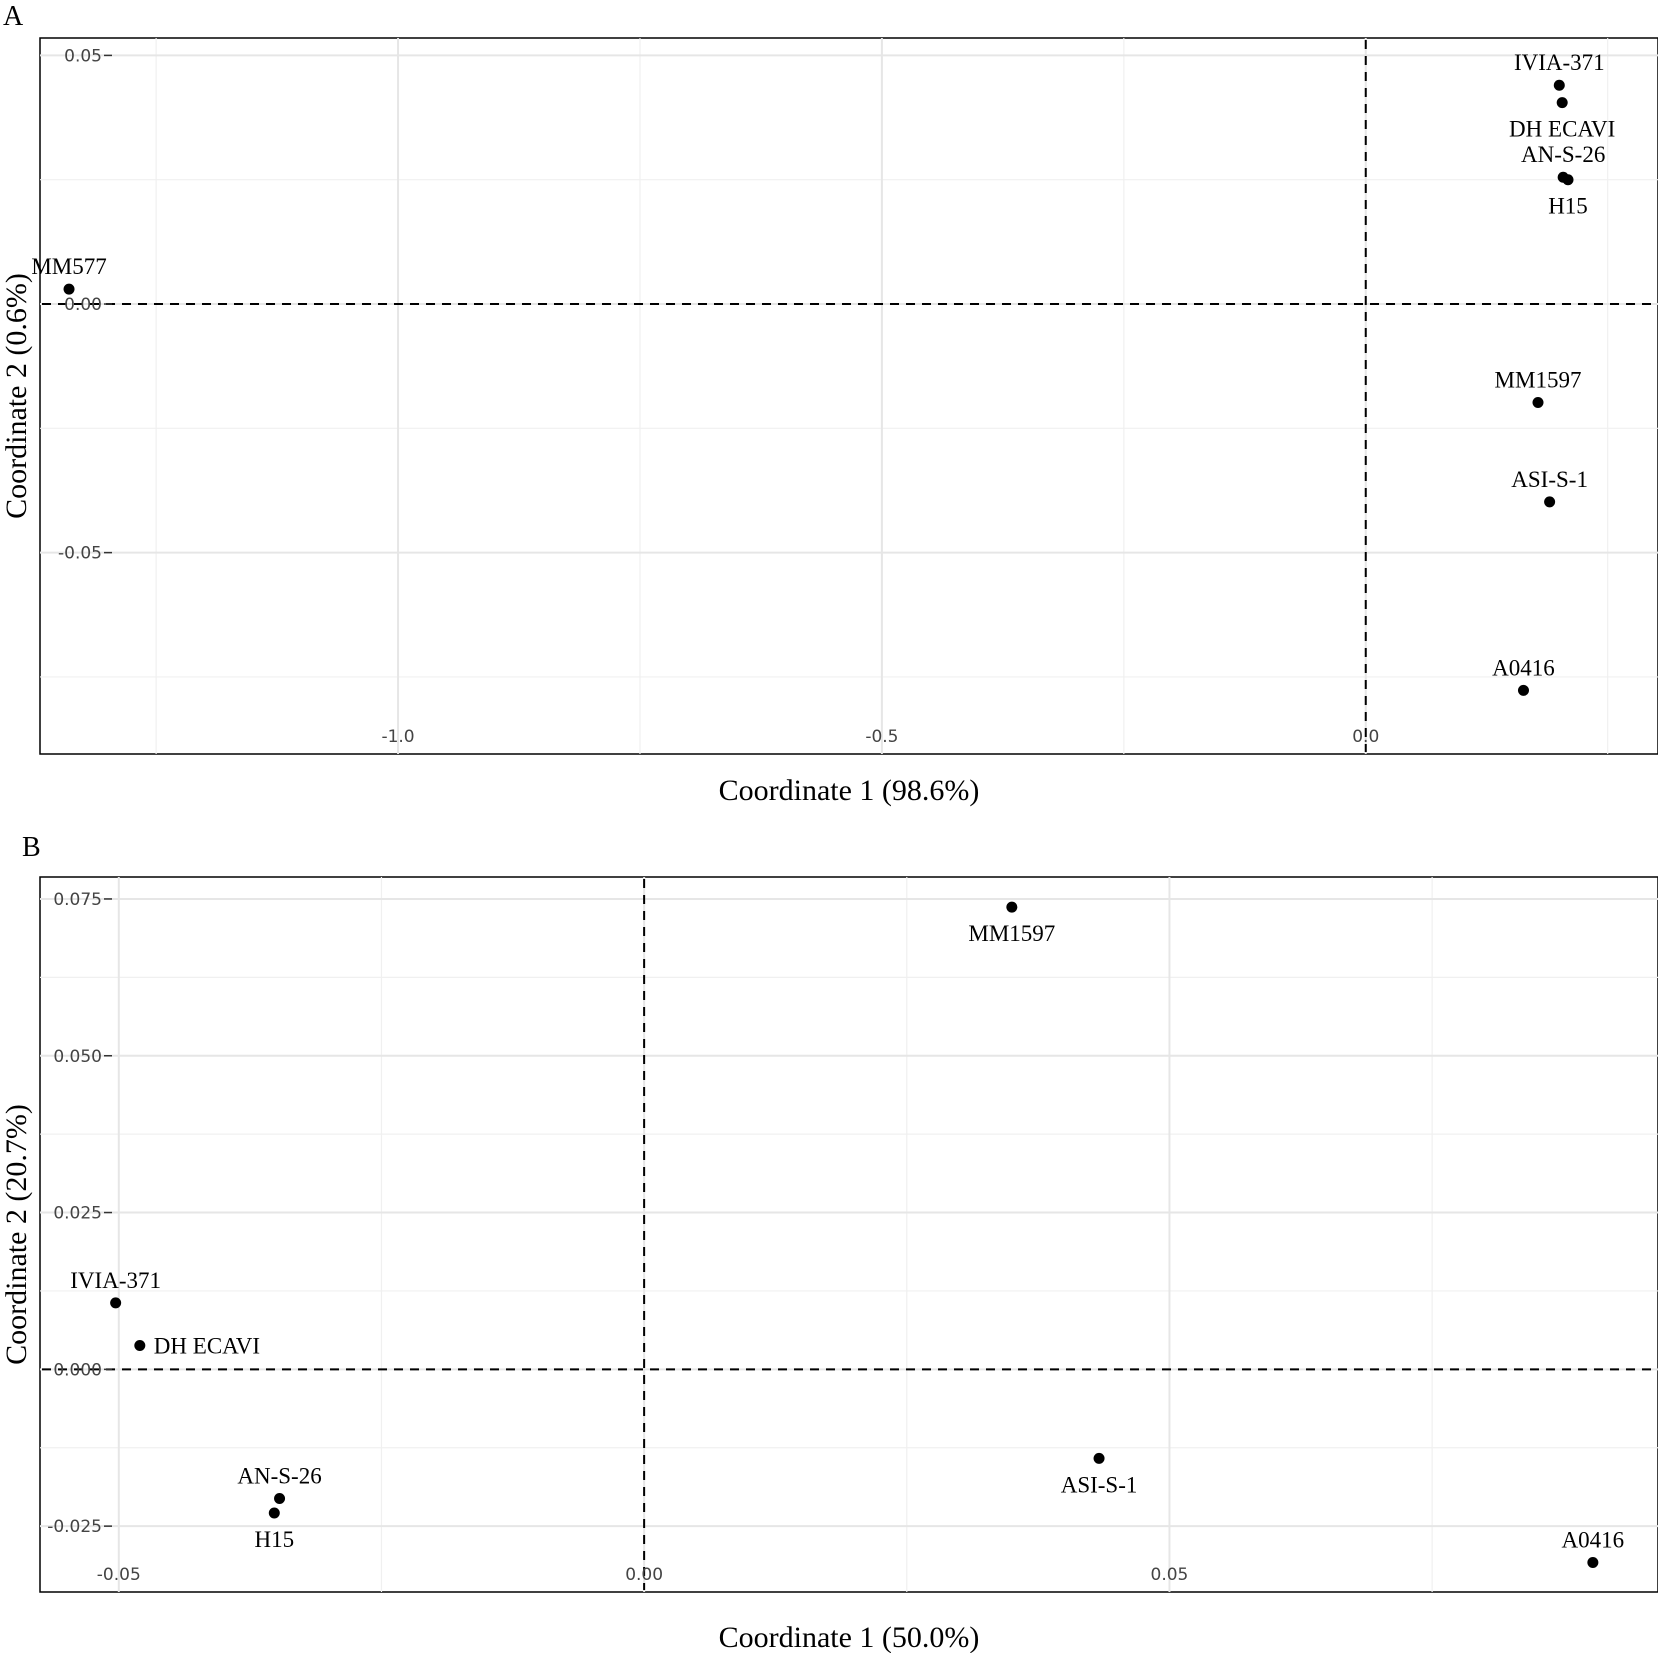 Image resolution: width=1658 pixels, height=1653 pixels. What do you see at coordinates (397, 737) in the screenshot?
I see `x-tick-label: -1.0` at bounding box center [397, 737].